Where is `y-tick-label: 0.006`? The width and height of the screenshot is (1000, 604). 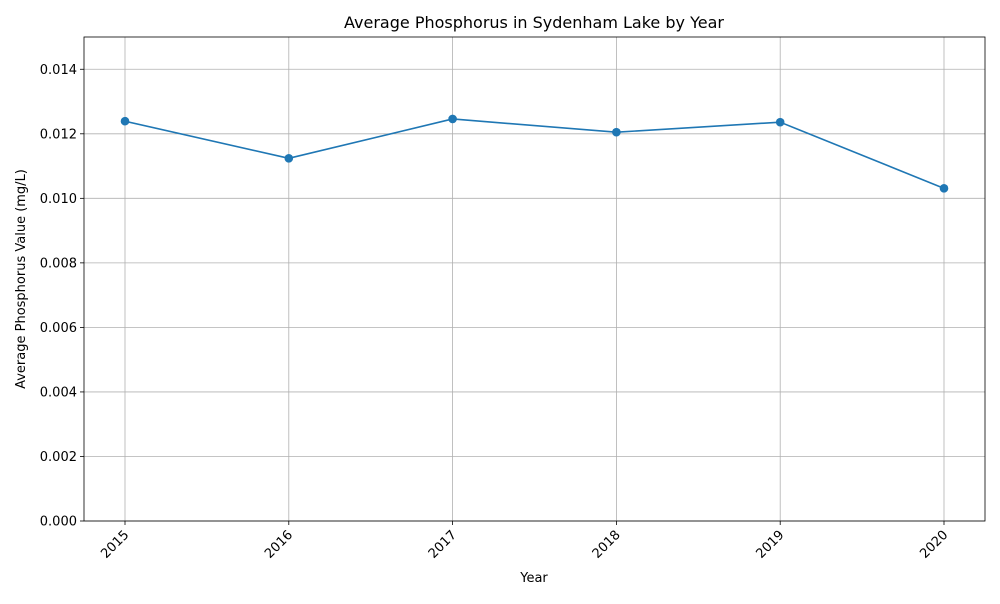 y-tick-label: 0.006 is located at coordinates (58, 328).